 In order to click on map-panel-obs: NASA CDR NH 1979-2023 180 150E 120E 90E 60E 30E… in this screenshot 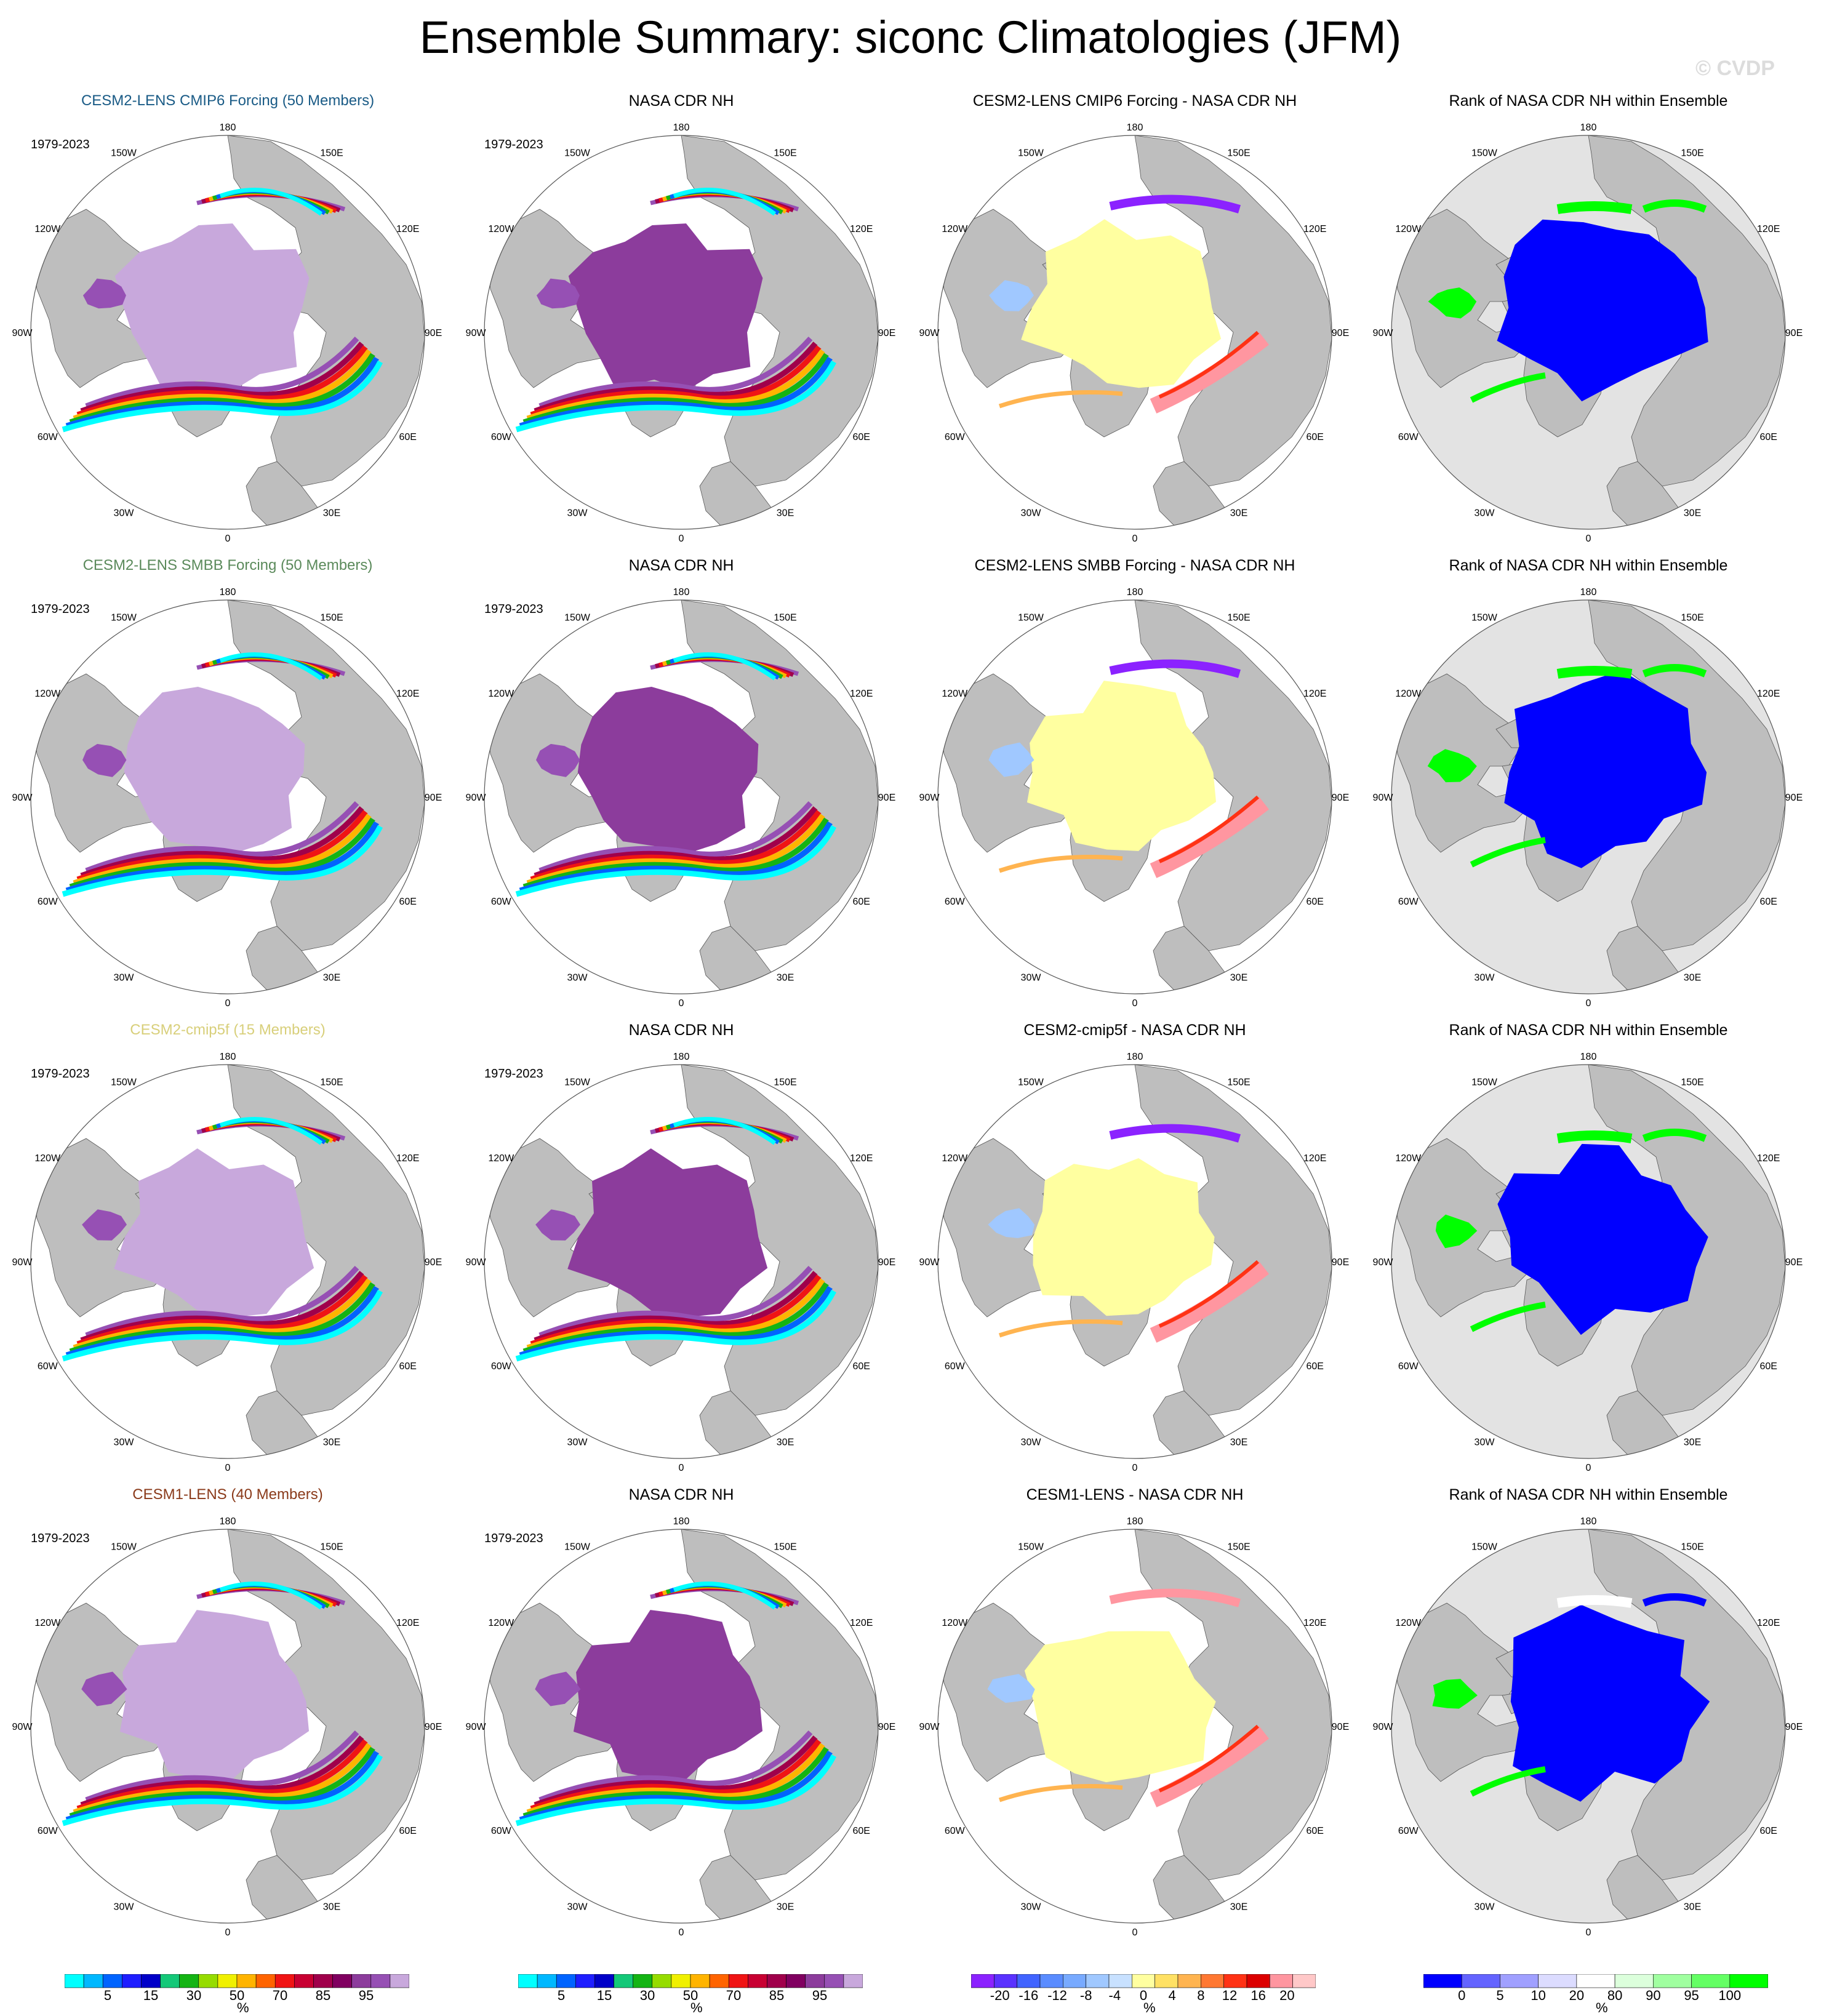, I will do `click(682, 324)`.